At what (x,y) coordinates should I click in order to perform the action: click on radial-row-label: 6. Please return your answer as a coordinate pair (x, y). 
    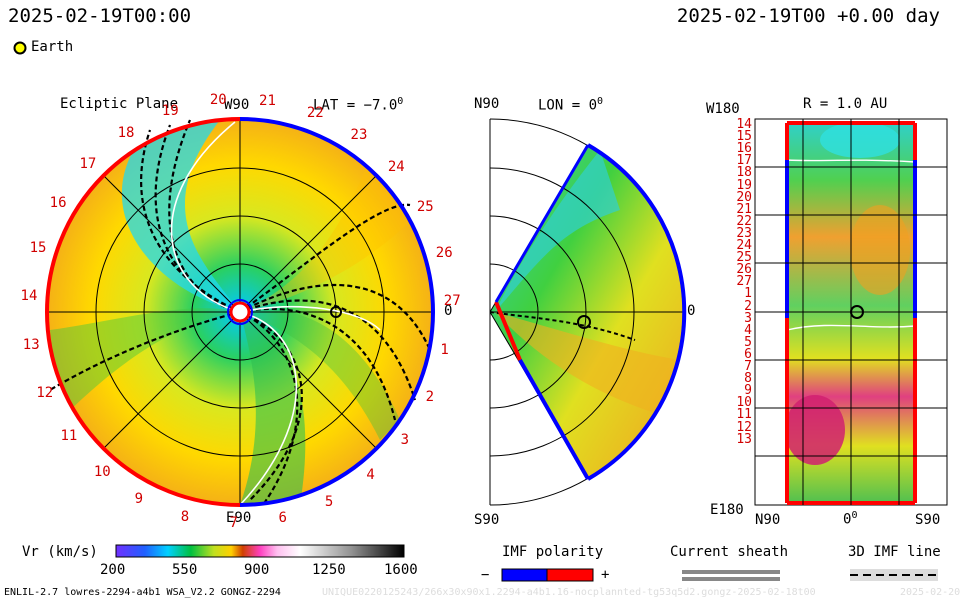
    Looking at the image, I should click on (748, 354).